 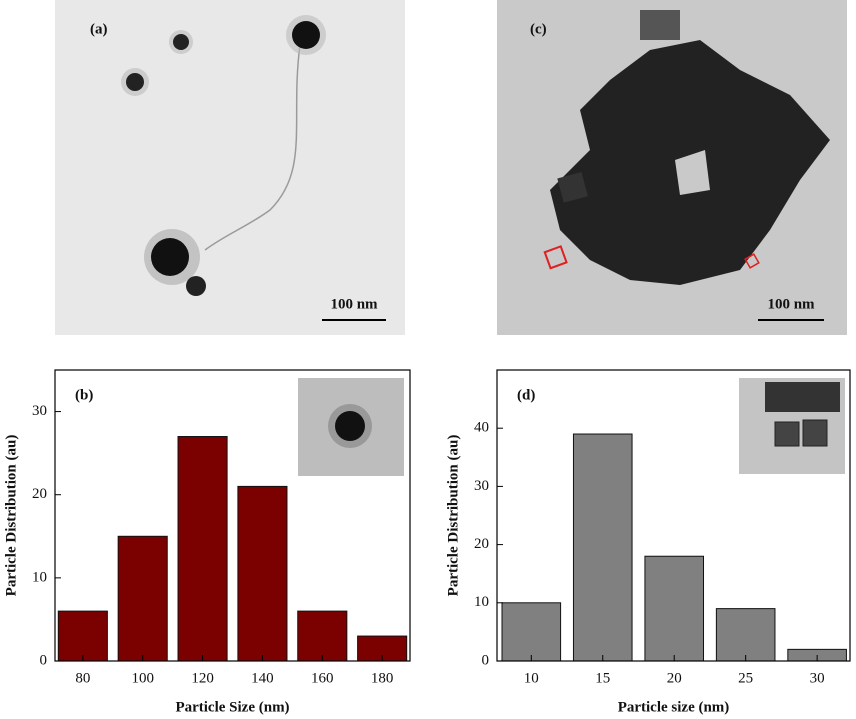 I want to click on x-tick-label: 20, so click(x=674, y=678).